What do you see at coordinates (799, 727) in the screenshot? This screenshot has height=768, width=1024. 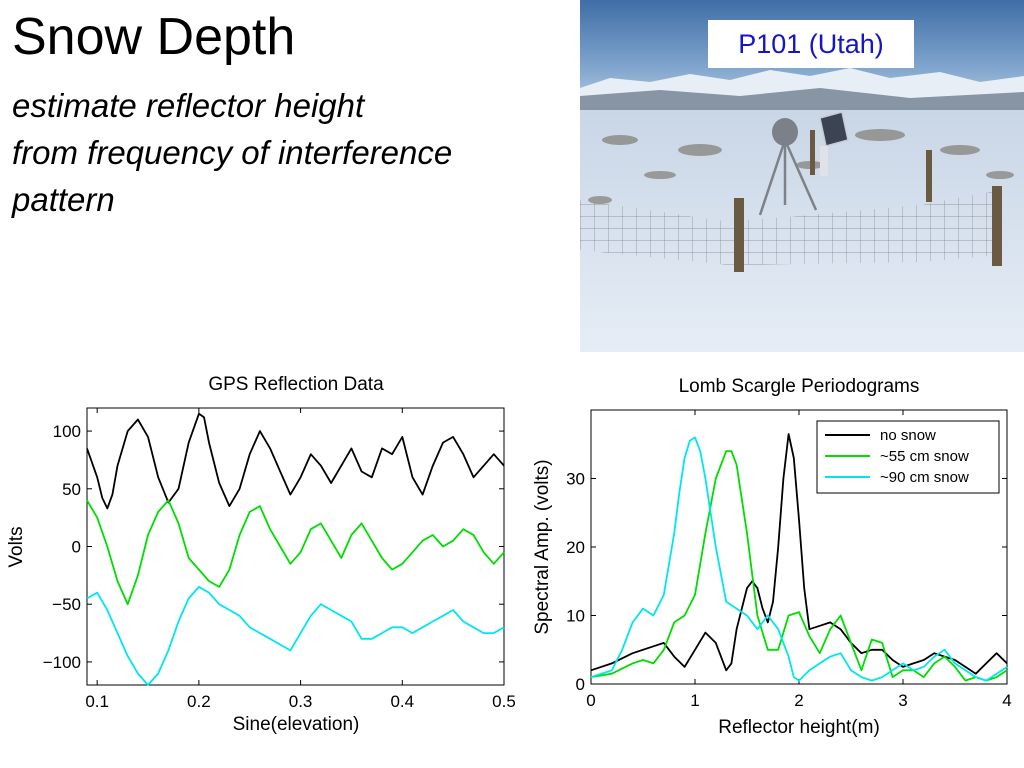 I see `x-axis-label: Reflector height(m)` at bounding box center [799, 727].